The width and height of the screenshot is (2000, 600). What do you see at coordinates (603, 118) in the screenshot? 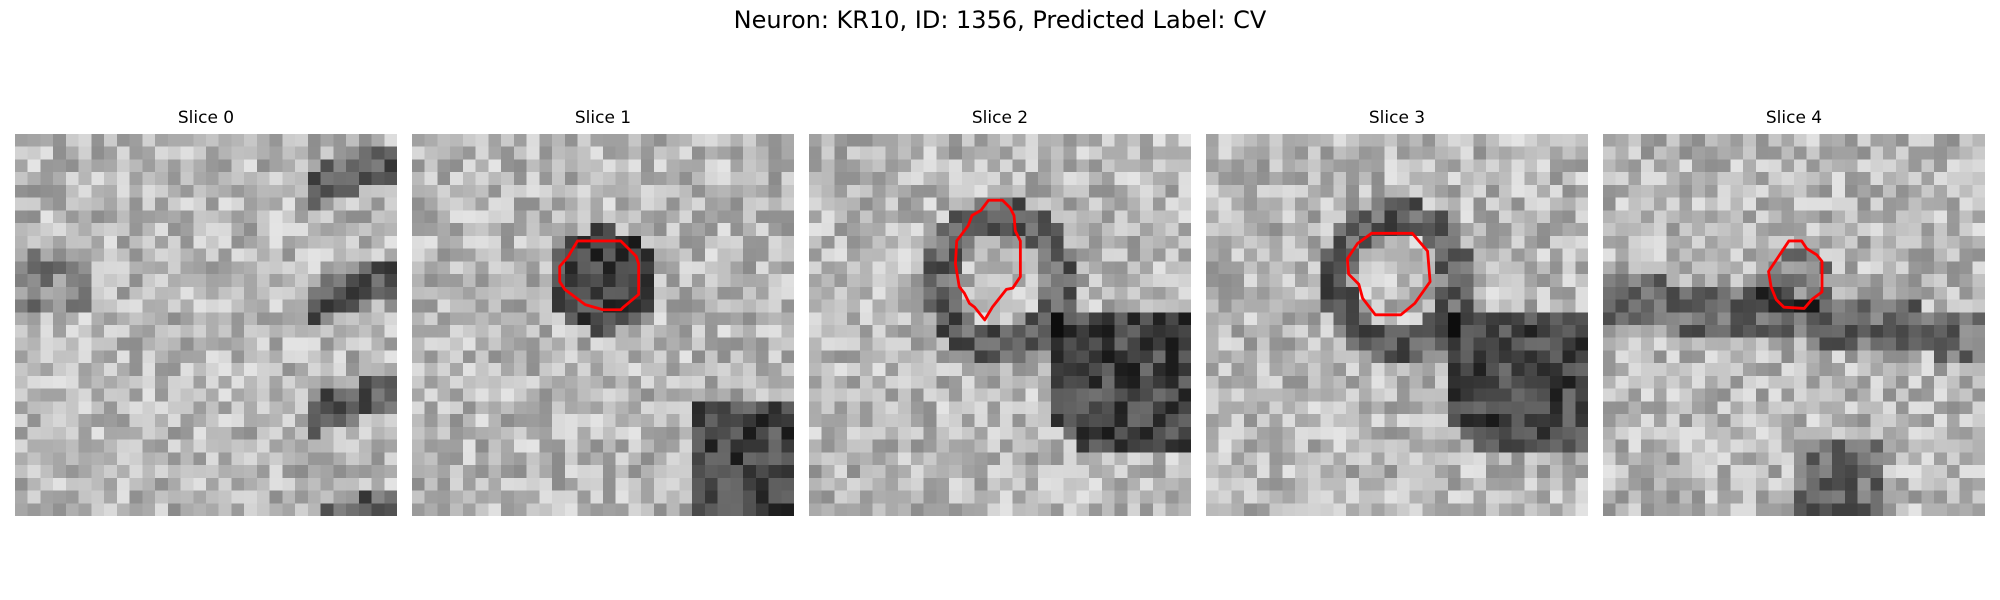
I see `slice-title: Slice 1` at bounding box center [603, 118].